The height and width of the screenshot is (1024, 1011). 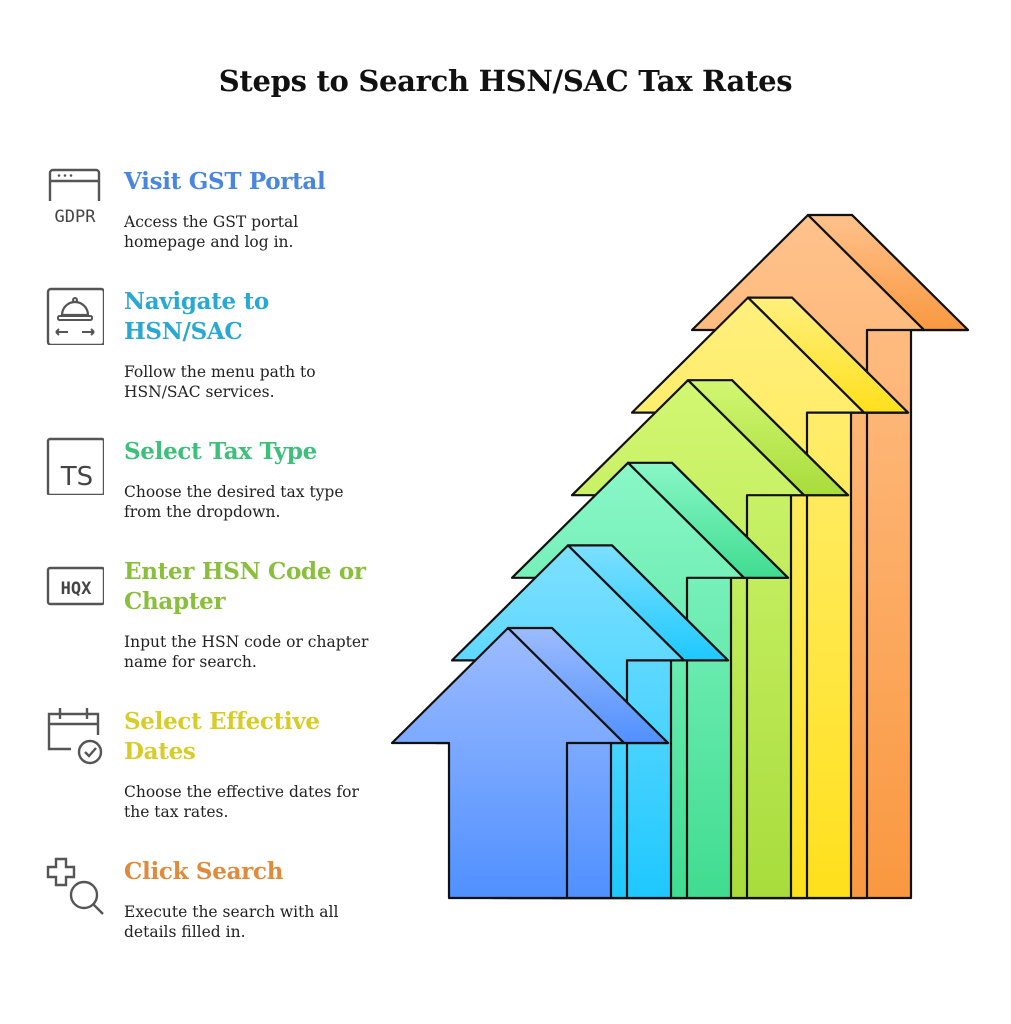 What do you see at coordinates (222, 736) in the screenshot?
I see `step-heading: Select Effective Dates` at bounding box center [222, 736].